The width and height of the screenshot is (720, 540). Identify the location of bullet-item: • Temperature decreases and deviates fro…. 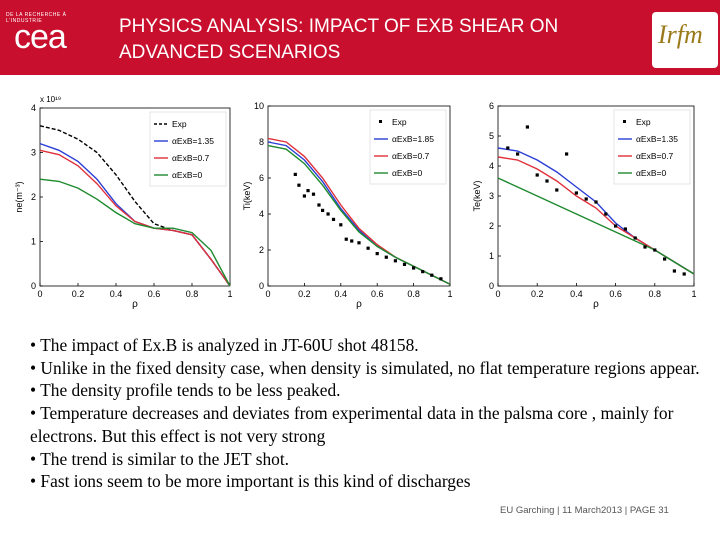
(352, 424).